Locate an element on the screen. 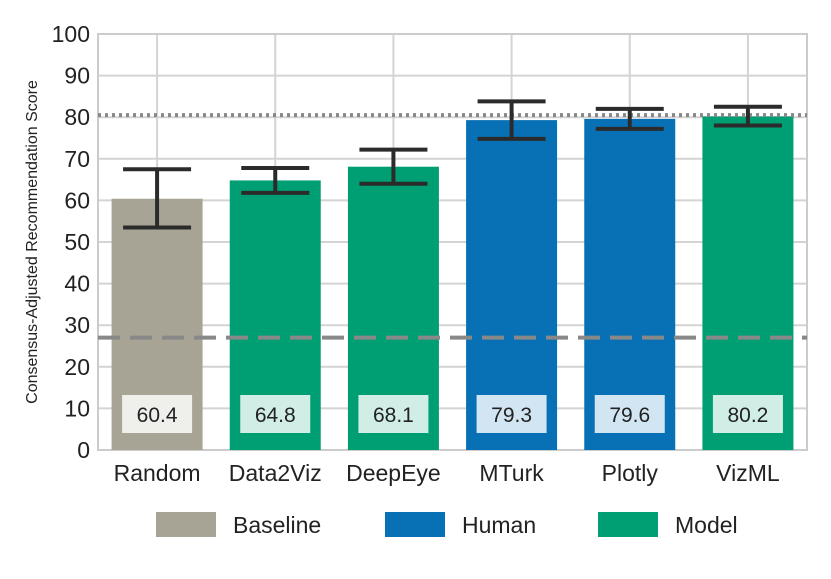 This screenshot has height=579, width=831. x-tick-label-deepeye: DeepEye is located at coordinates (393, 473).